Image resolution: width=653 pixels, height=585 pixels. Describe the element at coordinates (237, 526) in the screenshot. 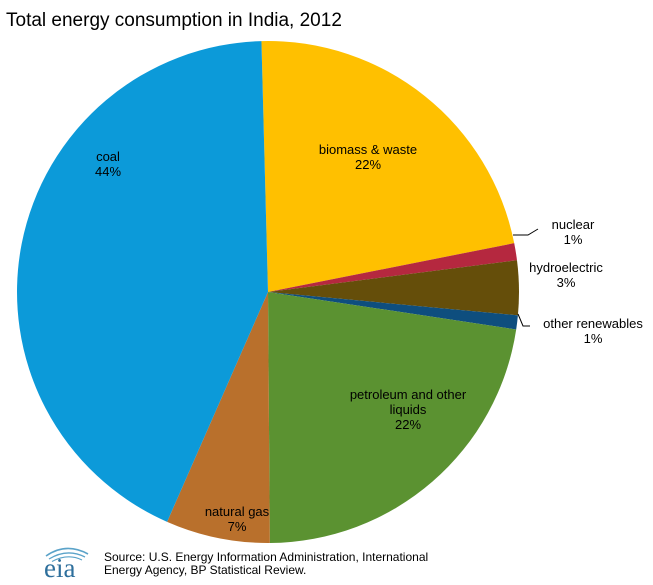

I see `slice-value-natural-gas: 7%` at that location.